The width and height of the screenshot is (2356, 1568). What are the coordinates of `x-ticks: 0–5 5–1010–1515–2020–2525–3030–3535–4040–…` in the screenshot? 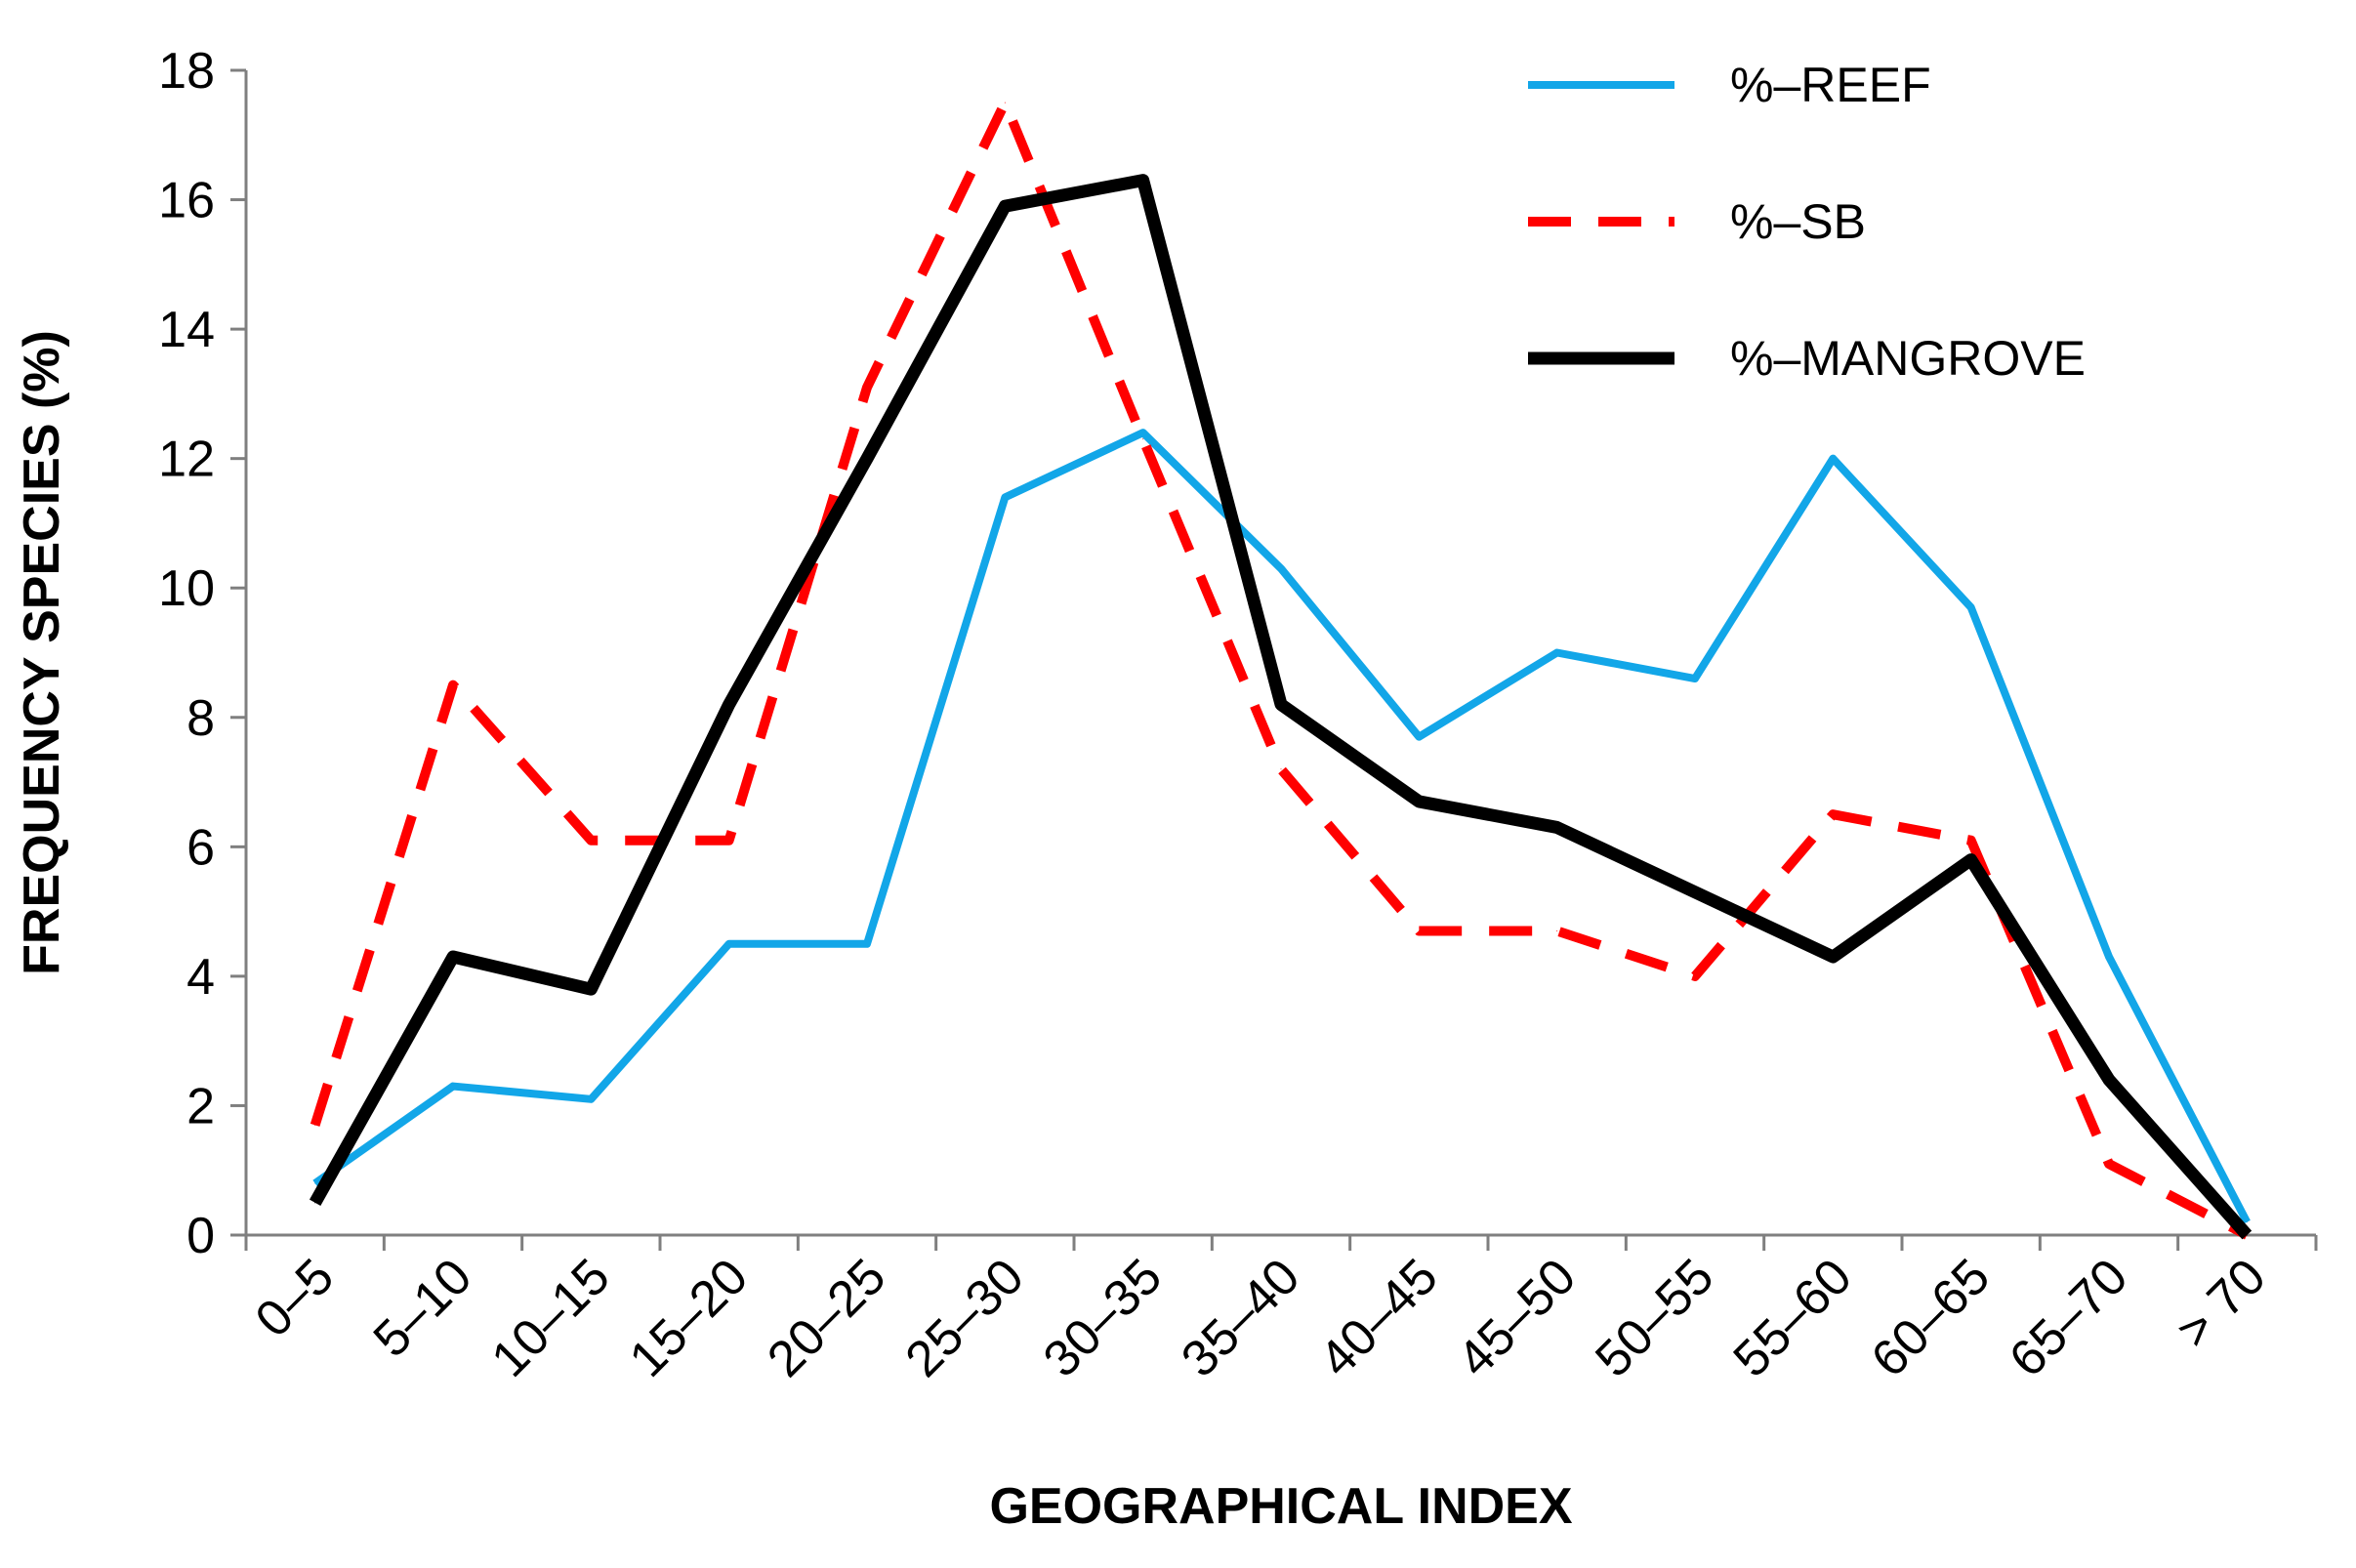 It's located at (1281, 1311).